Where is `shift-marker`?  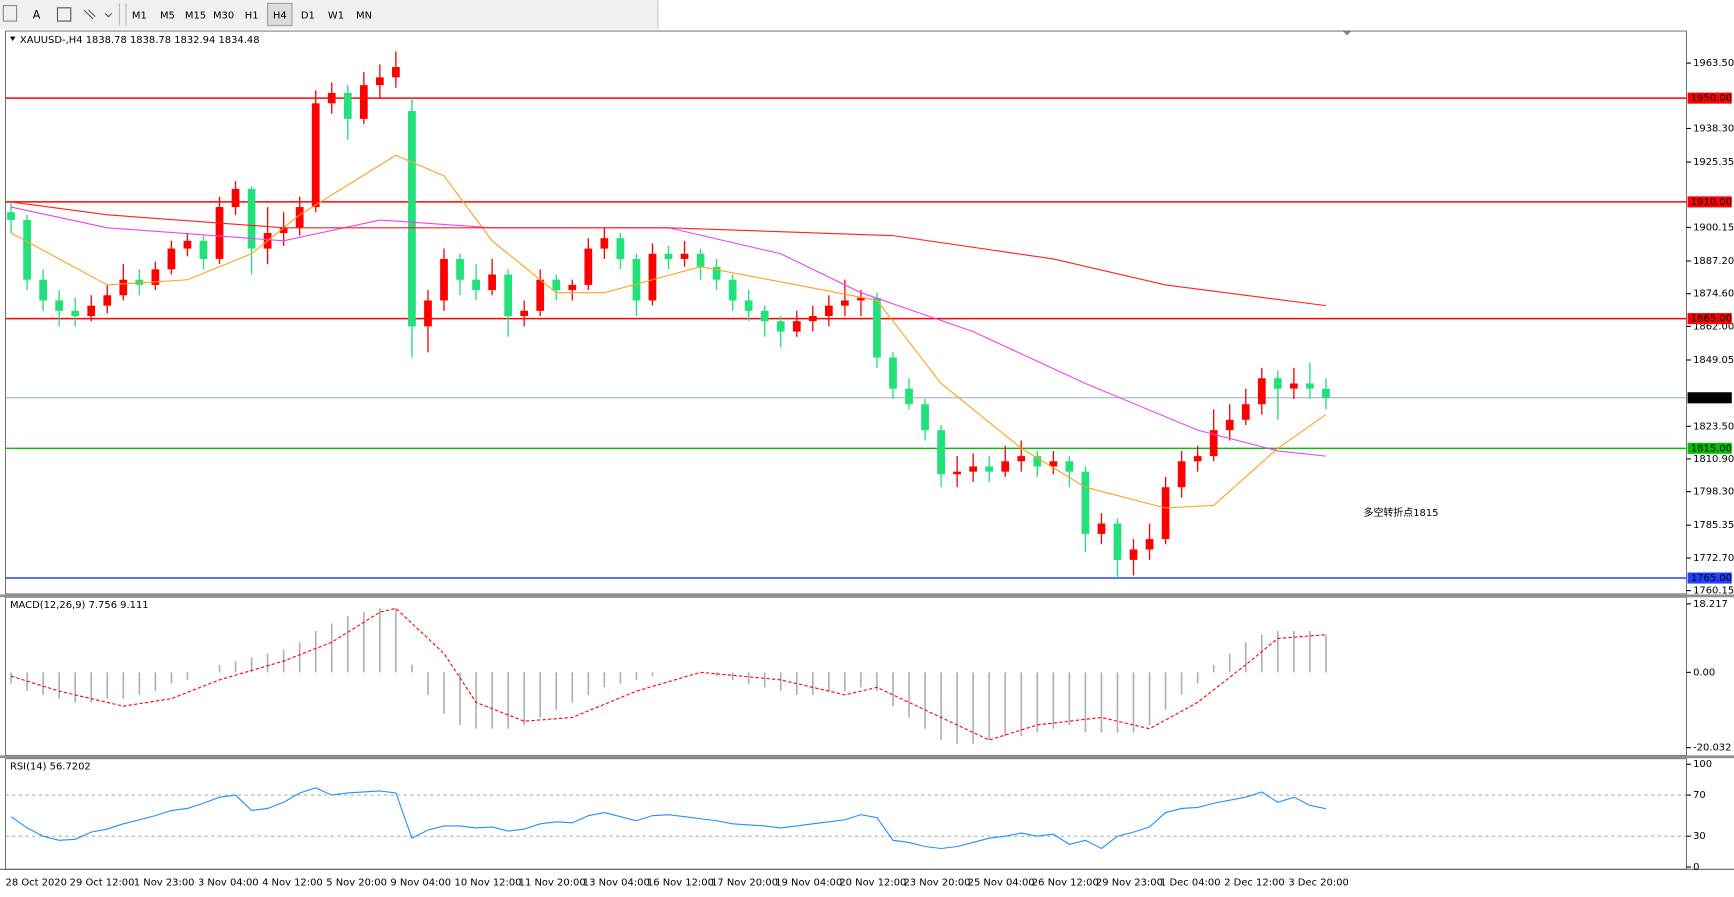
shift-marker is located at coordinates (1347, 33).